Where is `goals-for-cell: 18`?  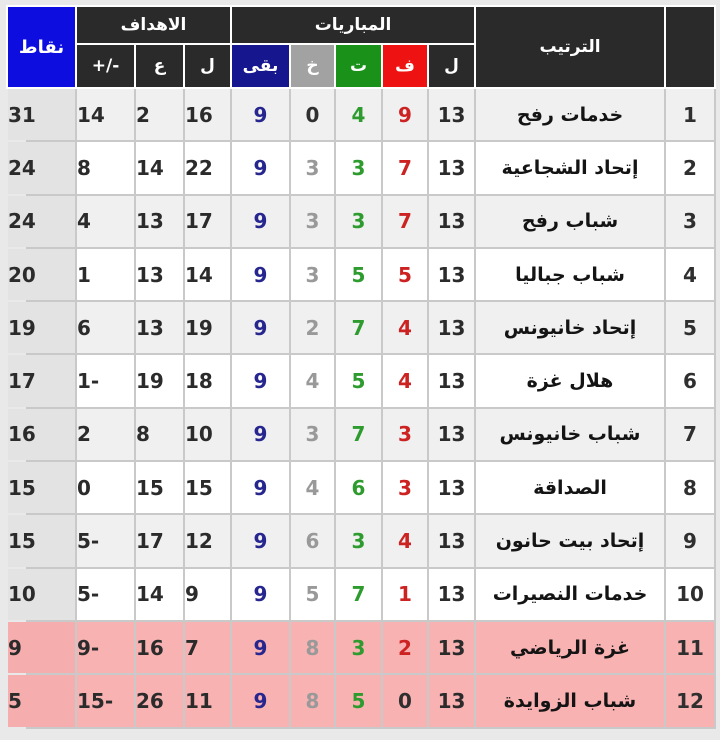 goals-for-cell: 18 is located at coordinates (207, 381).